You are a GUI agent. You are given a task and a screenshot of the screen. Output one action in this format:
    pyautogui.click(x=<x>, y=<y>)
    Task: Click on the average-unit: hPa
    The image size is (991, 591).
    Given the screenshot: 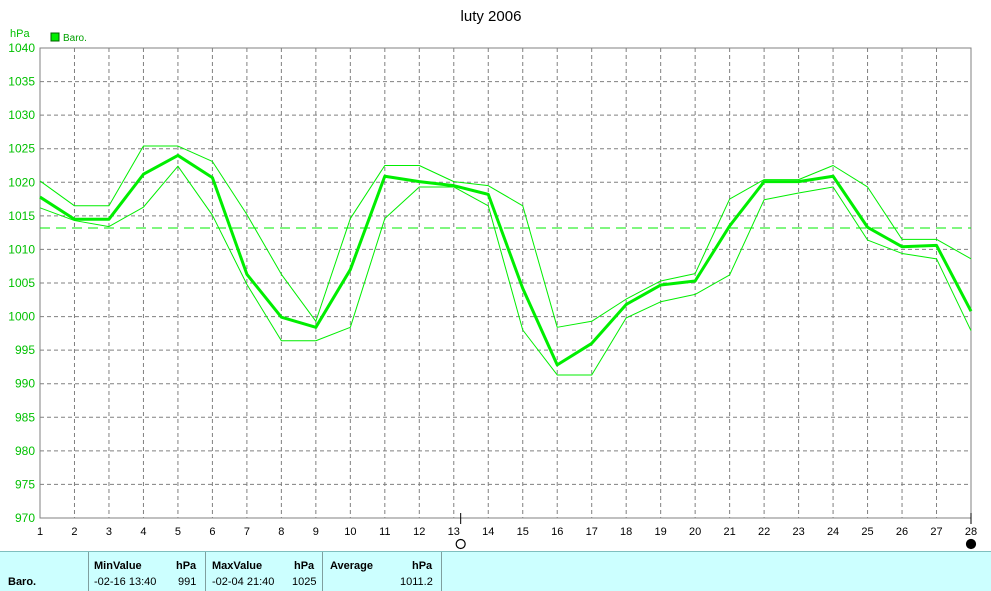 What is the action you would take?
    pyautogui.click(x=422, y=566)
    